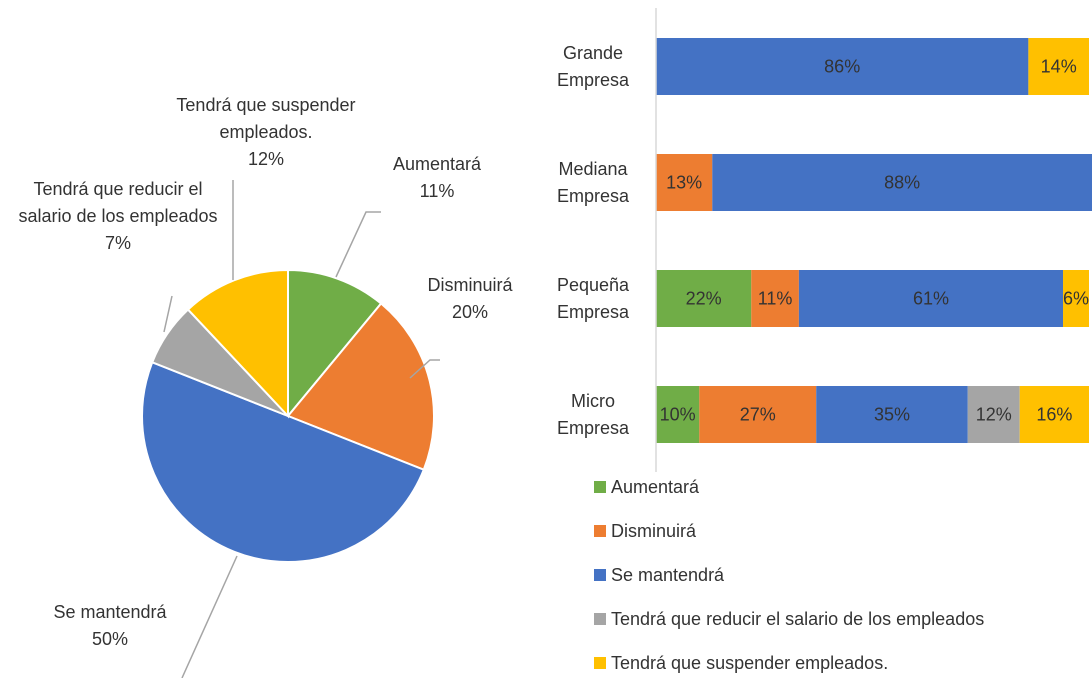 The height and width of the screenshot is (678, 1092). What do you see at coordinates (266, 118) in the screenshot?
I see `pie-label-name: Tendrá que suspender empleados.` at bounding box center [266, 118].